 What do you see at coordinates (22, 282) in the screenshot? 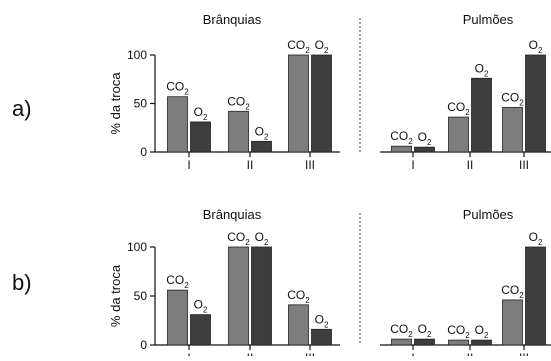
I see `panel-label: b)` at bounding box center [22, 282].